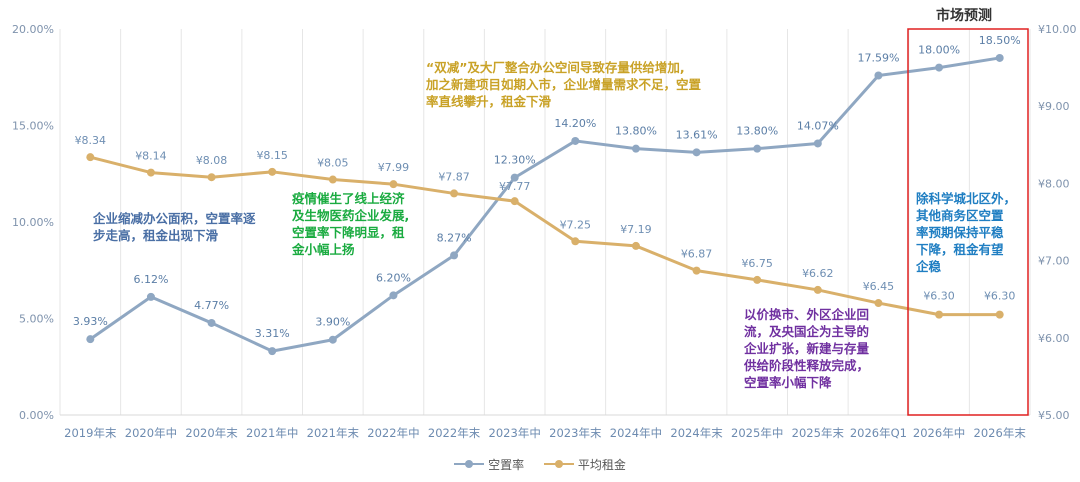 This screenshot has height=482, width=1080. Describe the element at coordinates (878, 433) in the screenshot. I see `x-axis-tick: 2026年Q1` at that location.